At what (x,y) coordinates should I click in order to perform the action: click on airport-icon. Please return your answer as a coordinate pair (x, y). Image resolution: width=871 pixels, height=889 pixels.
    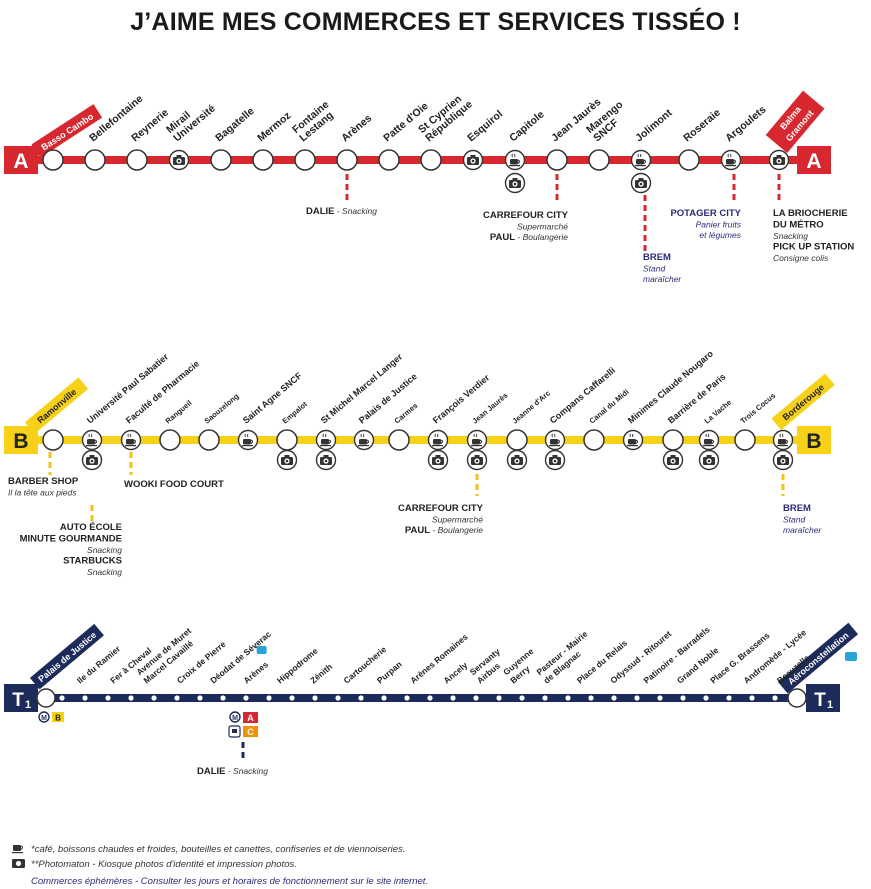
    Looking at the image, I should click on (851, 656).